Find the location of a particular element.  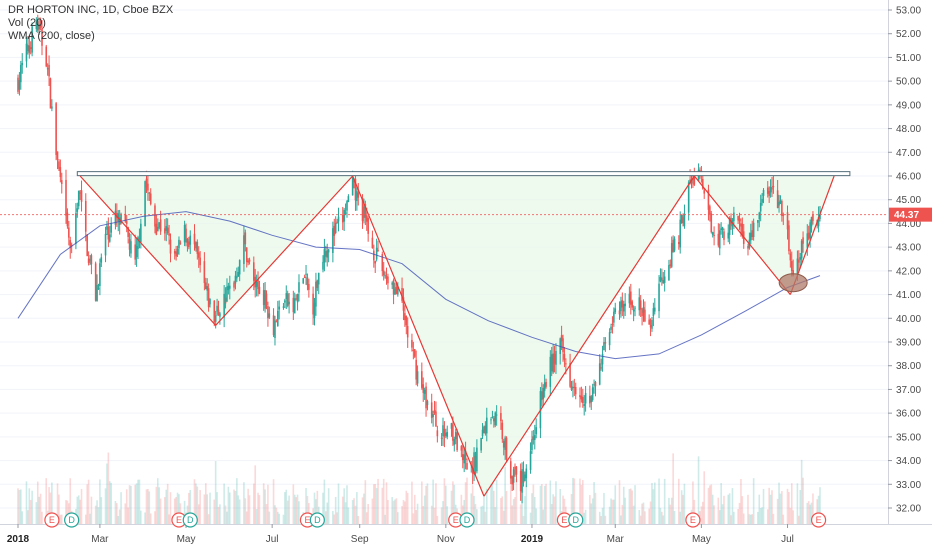

price-tick-label: 42.00 is located at coordinates (908, 271).